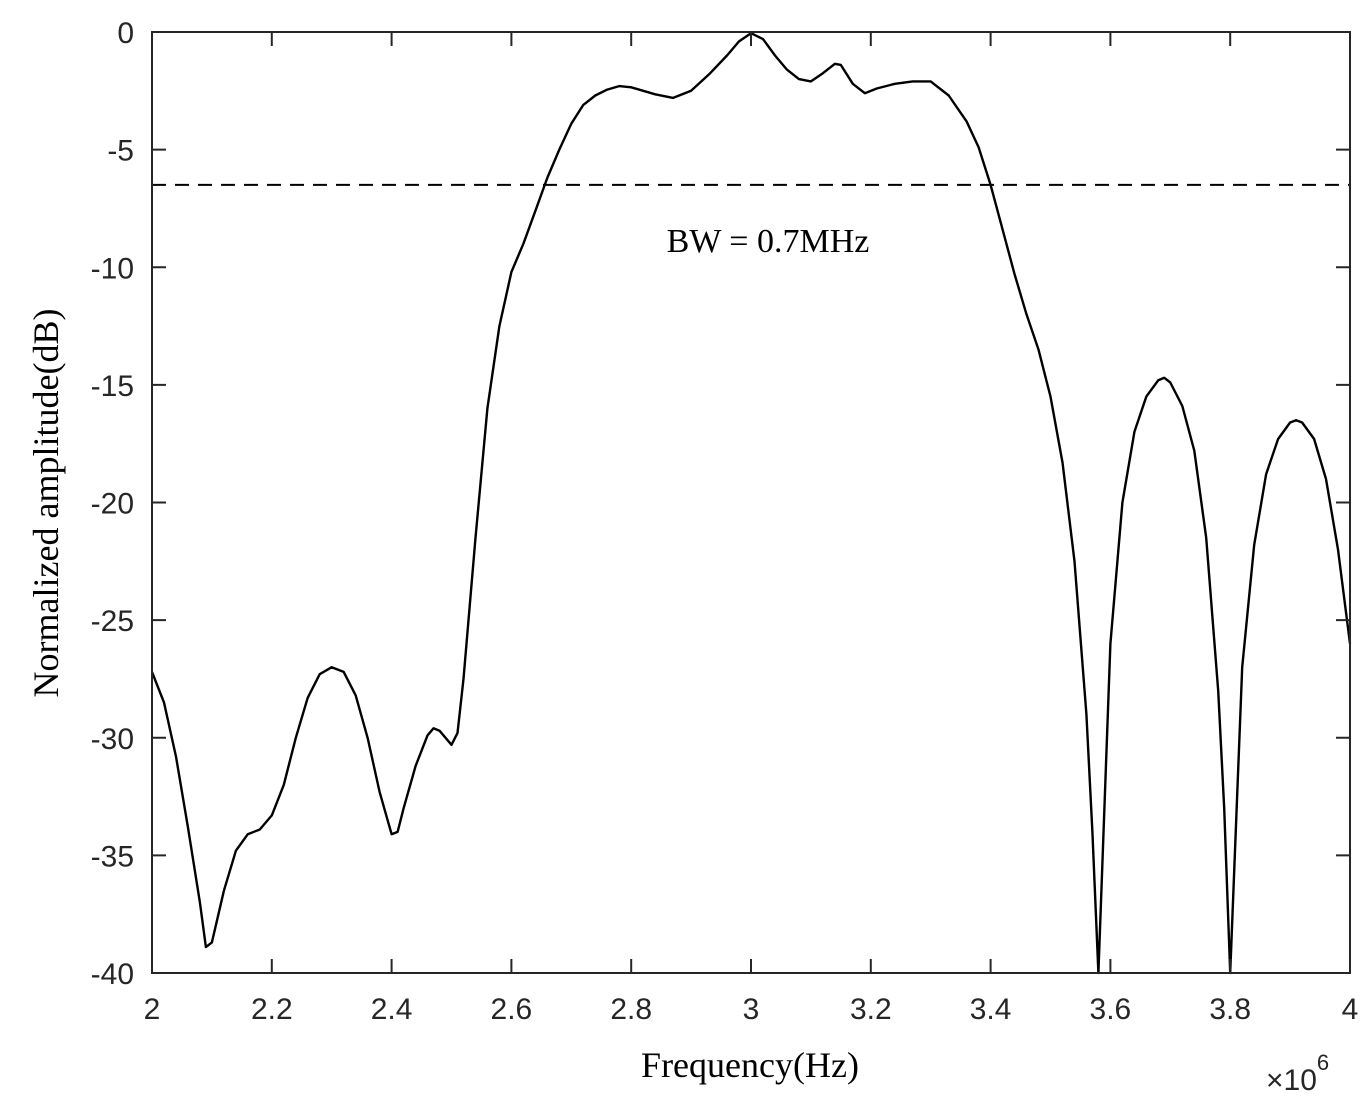  What do you see at coordinates (272, 1009) in the screenshot?
I see `x-tick-label-1: 2.2` at bounding box center [272, 1009].